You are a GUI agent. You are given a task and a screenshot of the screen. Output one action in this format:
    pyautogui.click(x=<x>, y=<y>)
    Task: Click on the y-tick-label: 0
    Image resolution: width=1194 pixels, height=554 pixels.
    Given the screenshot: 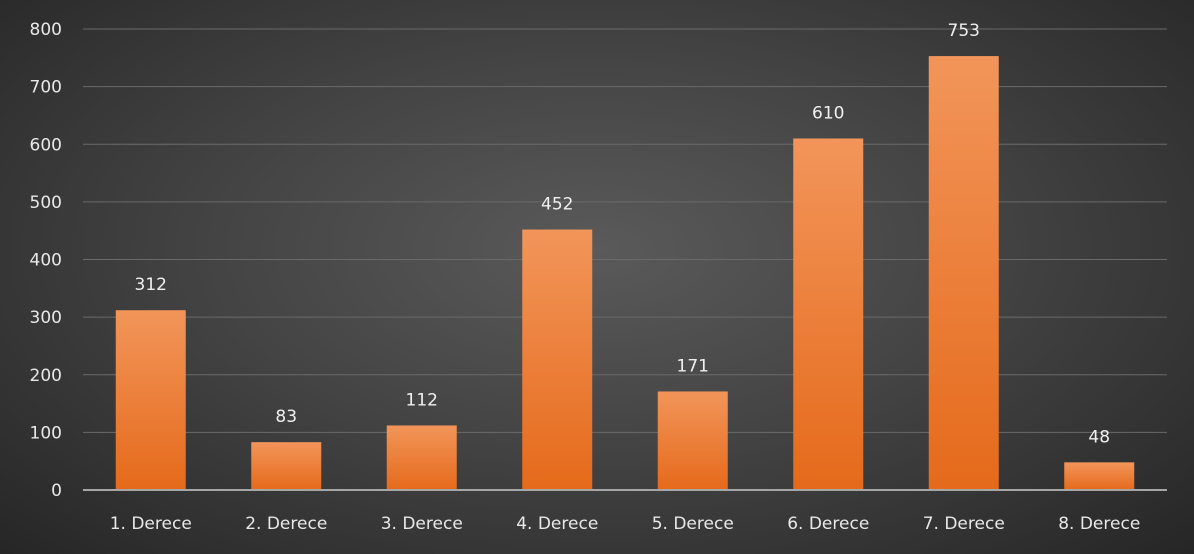 What is the action you would take?
    pyautogui.click(x=56, y=491)
    